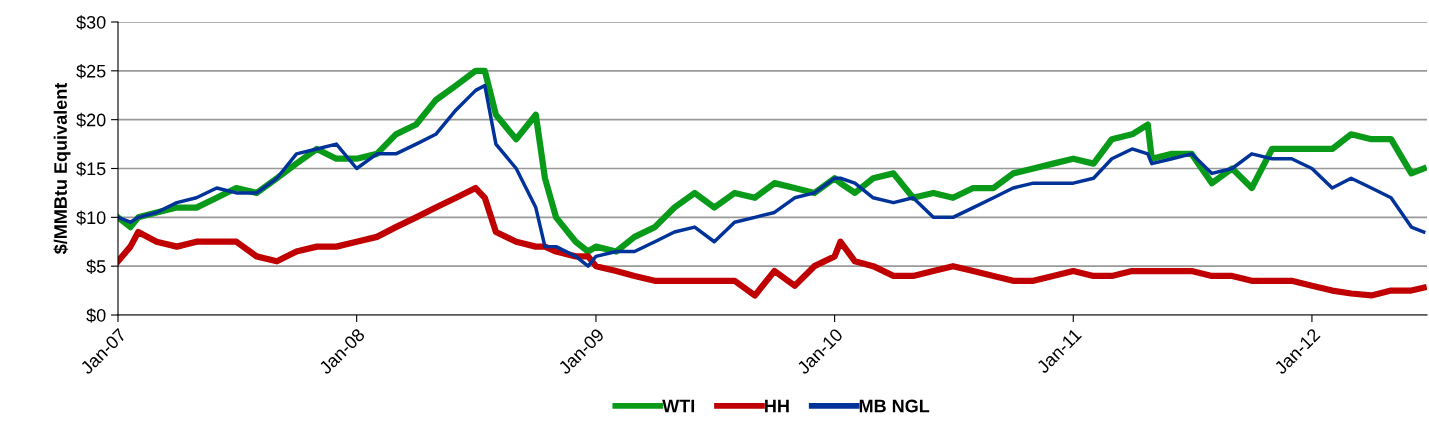 This screenshot has height=445, width=1429. Describe the element at coordinates (678, 406) in the screenshot. I see `legend-label: WTI` at that location.